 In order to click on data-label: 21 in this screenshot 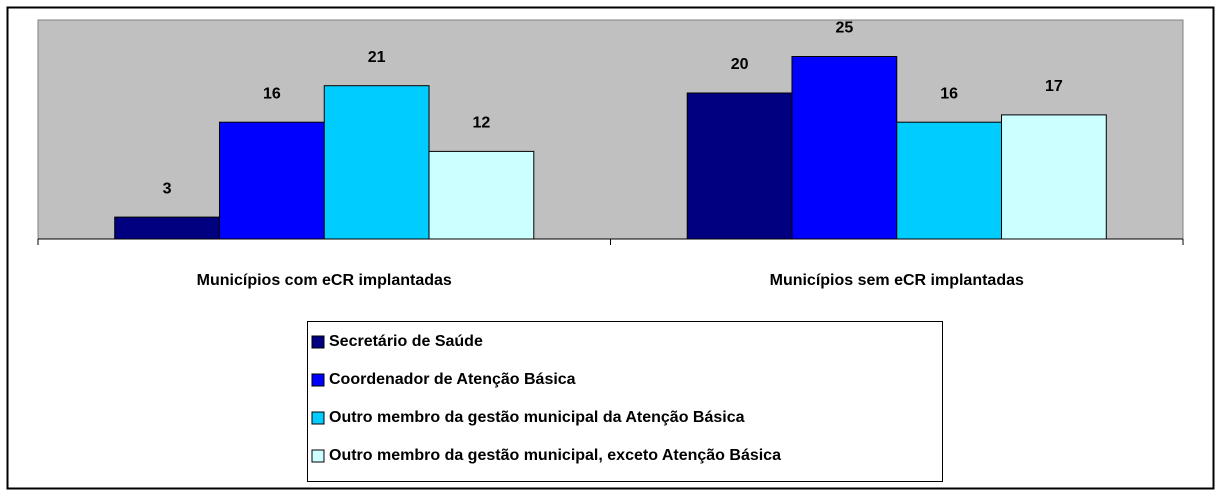, I will do `click(377, 57)`.